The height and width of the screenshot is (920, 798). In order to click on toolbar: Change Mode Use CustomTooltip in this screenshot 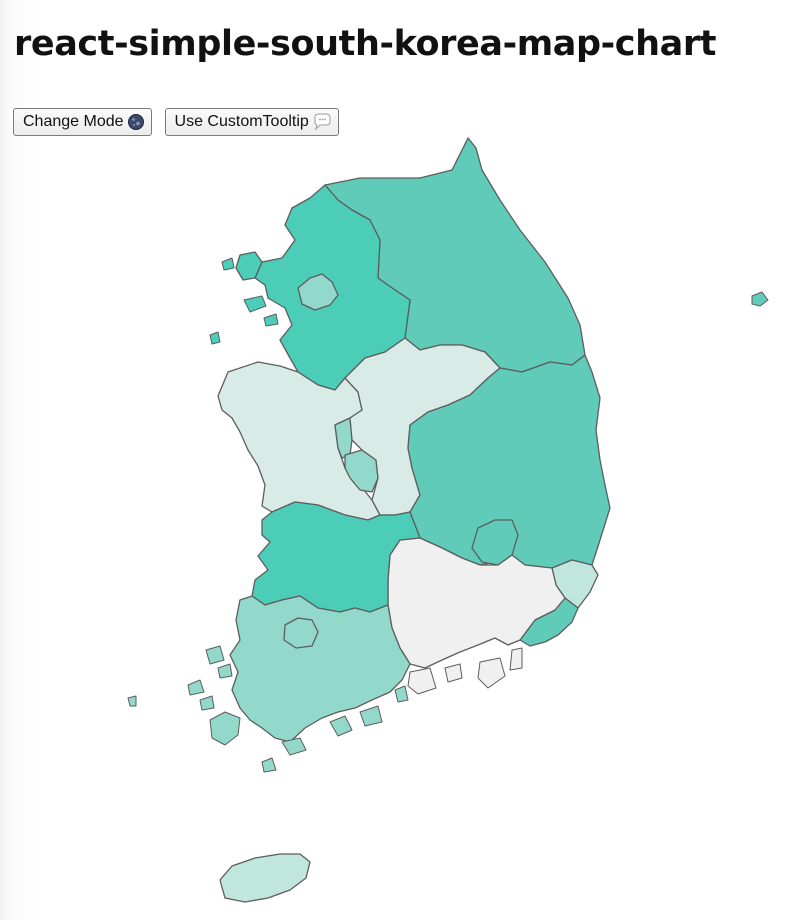, I will do `click(176, 122)`.